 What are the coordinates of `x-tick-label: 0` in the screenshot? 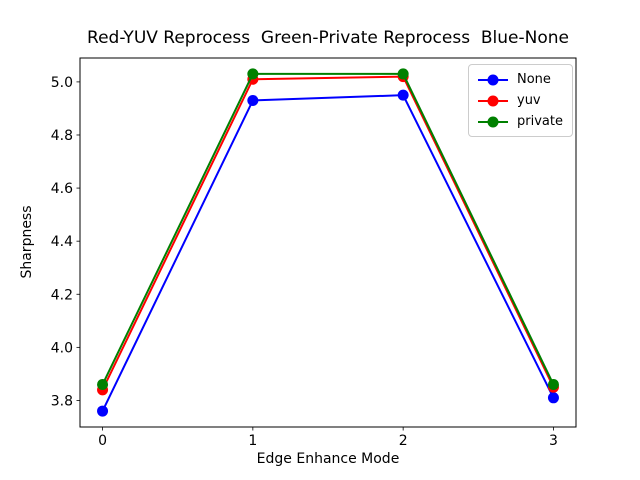 It's located at (102, 441).